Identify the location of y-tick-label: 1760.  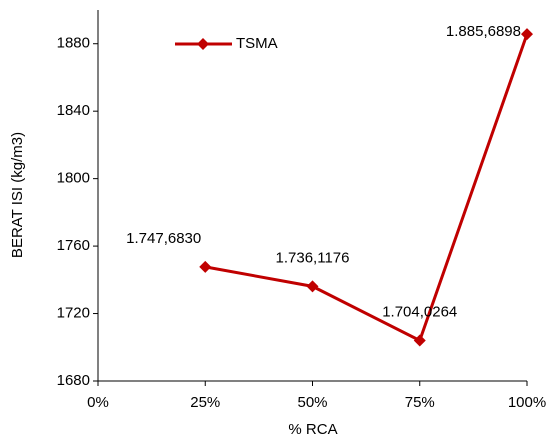
(73, 245).